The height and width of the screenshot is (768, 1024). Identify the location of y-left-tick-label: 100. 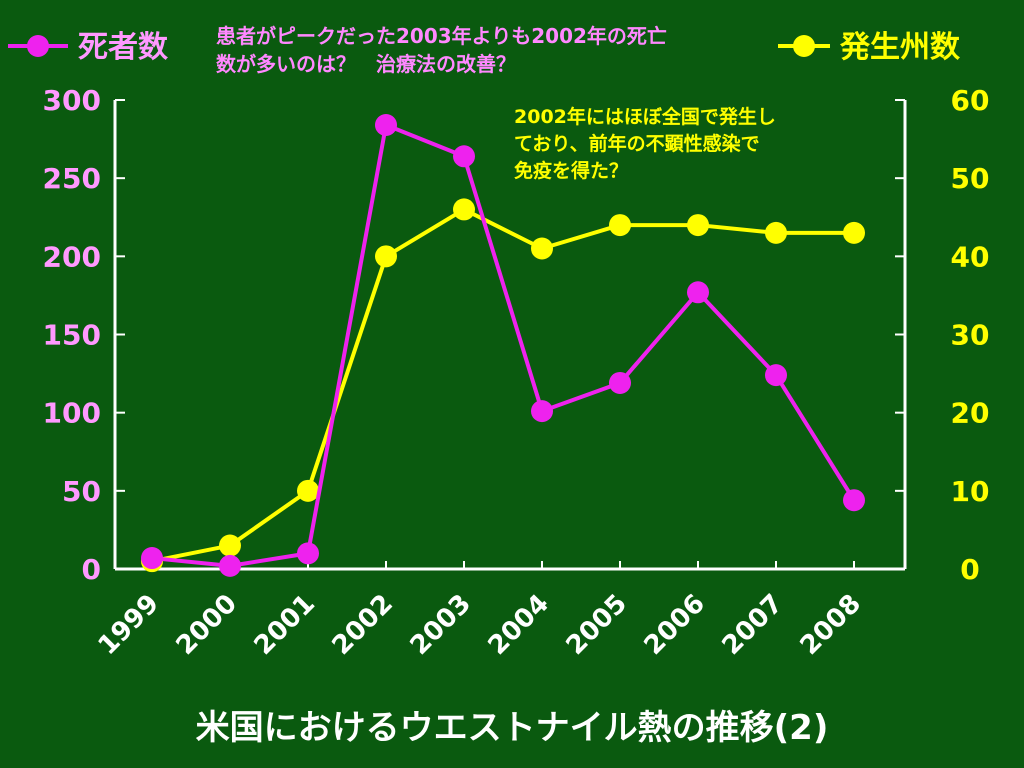
(72, 413).